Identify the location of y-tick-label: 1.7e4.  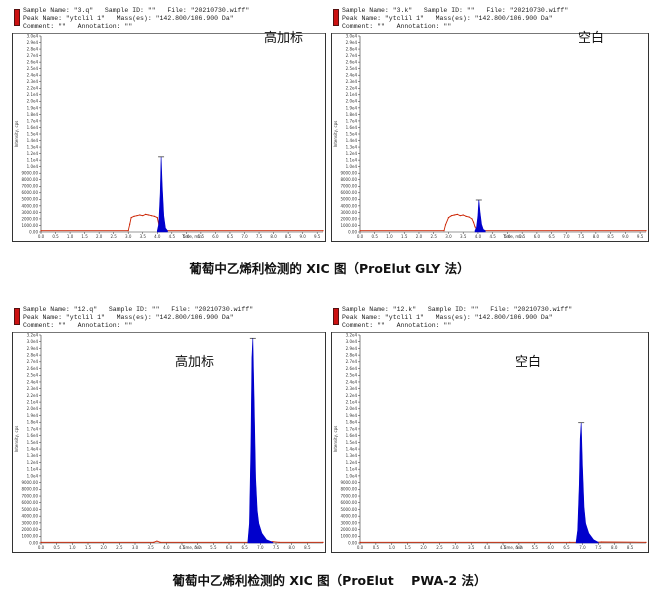
(352, 428).